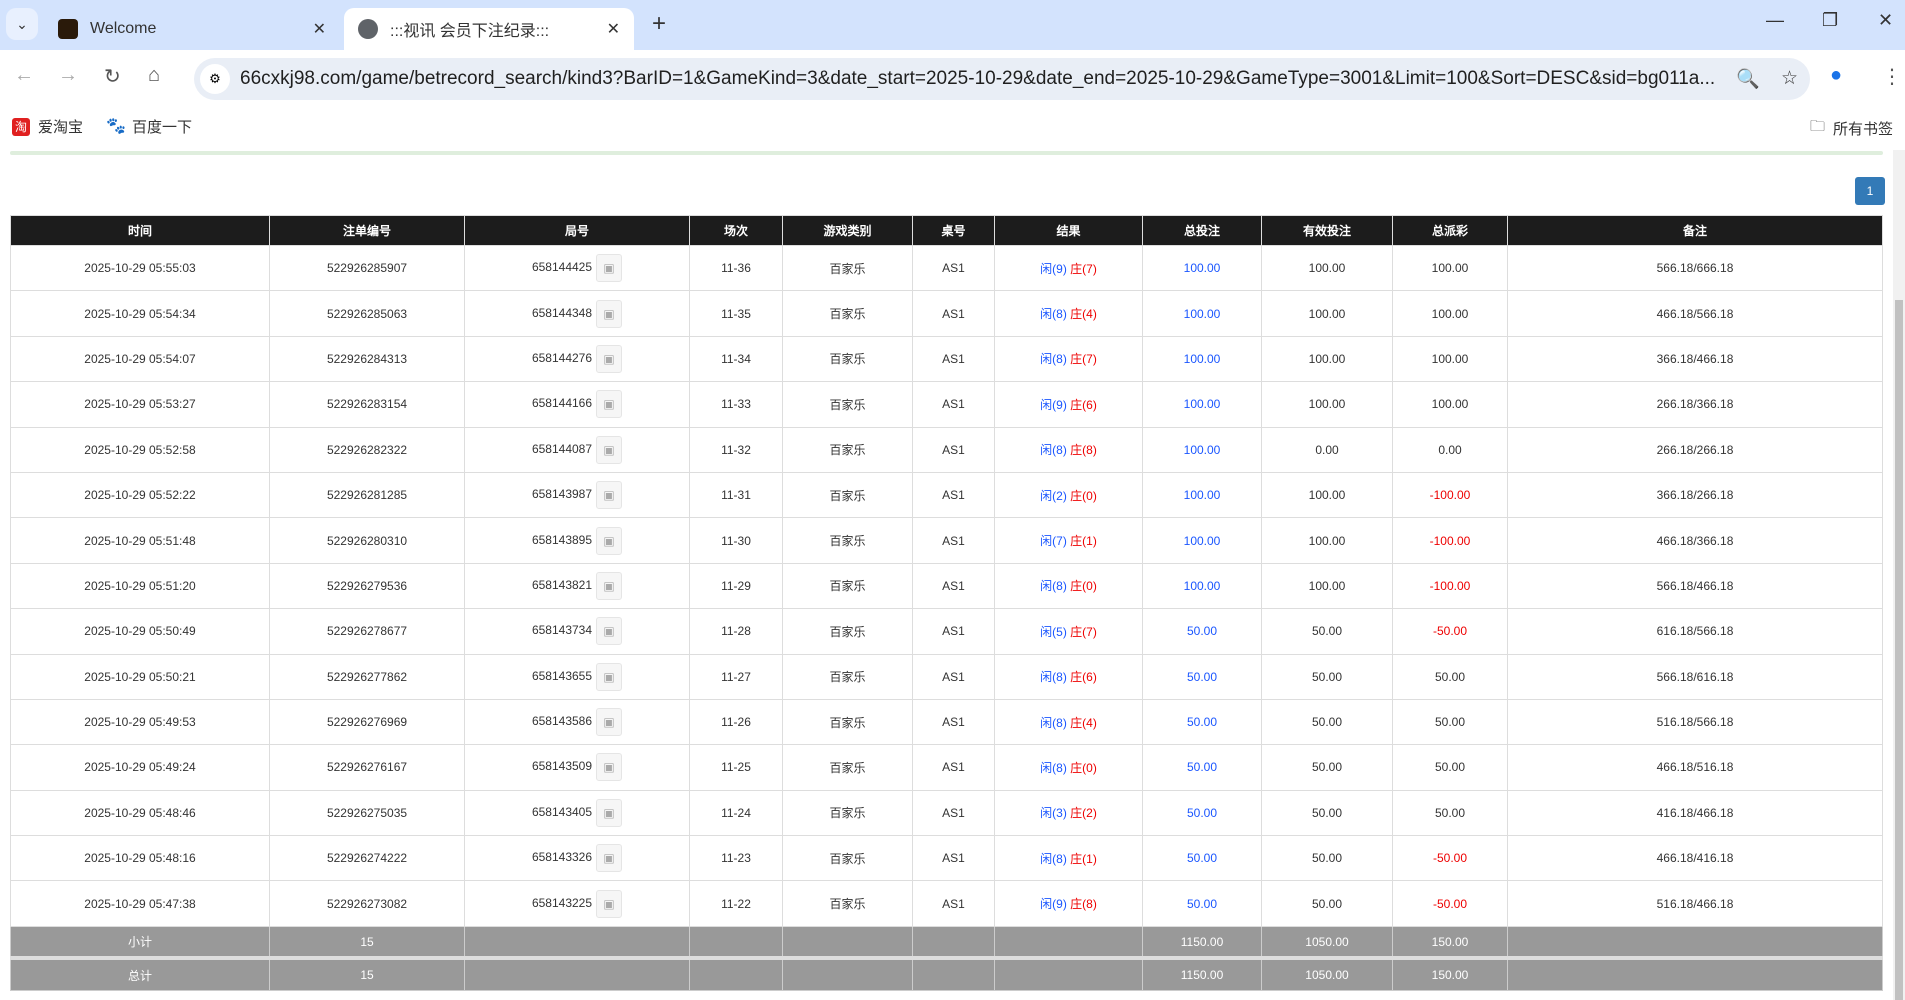  What do you see at coordinates (1053, 677) in the screenshot?
I see `player-result: 闲(8)` at bounding box center [1053, 677].